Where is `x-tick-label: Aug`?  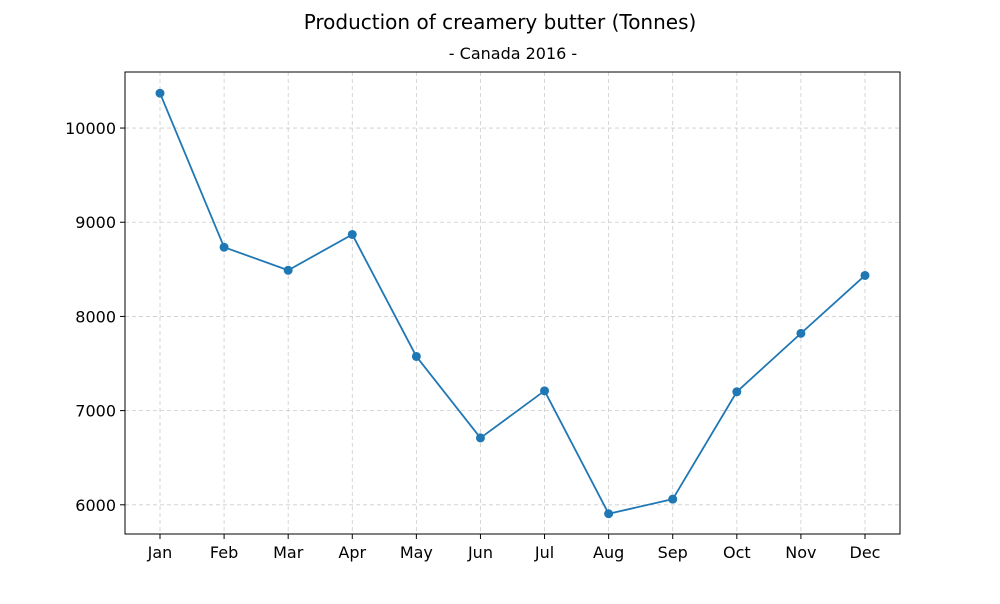 x-tick-label: Aug is located at coordinates (608, 552).